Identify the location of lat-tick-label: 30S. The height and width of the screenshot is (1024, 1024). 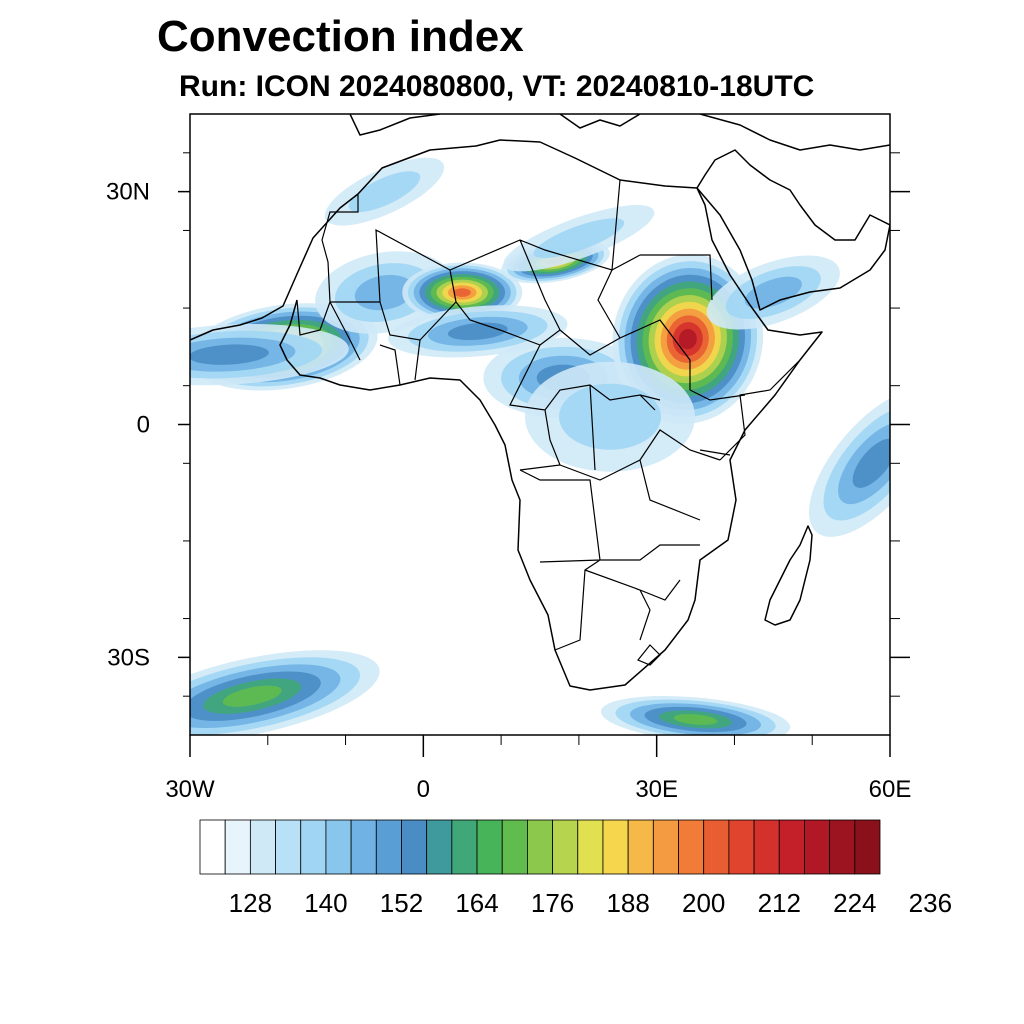
(128, 657).